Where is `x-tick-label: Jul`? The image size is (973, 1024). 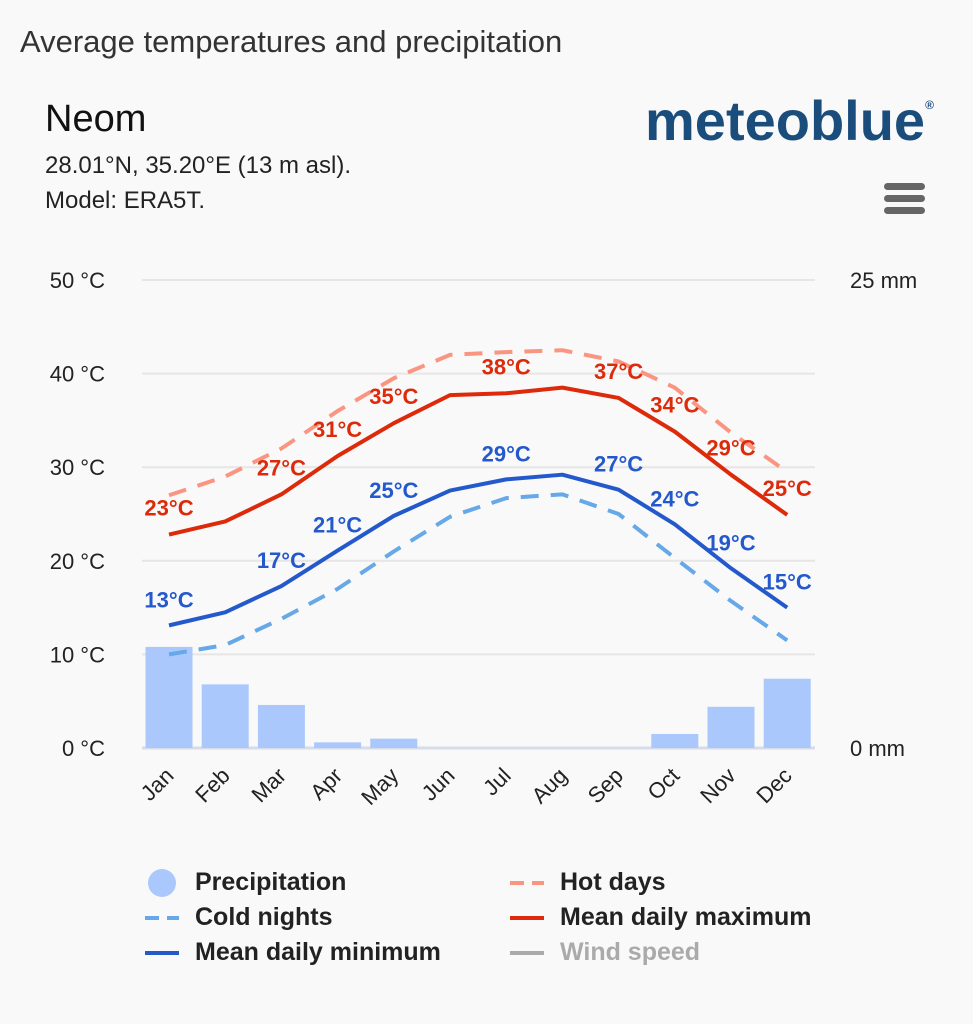 x-tick-label: Jul is located at coordinates (497, 782).